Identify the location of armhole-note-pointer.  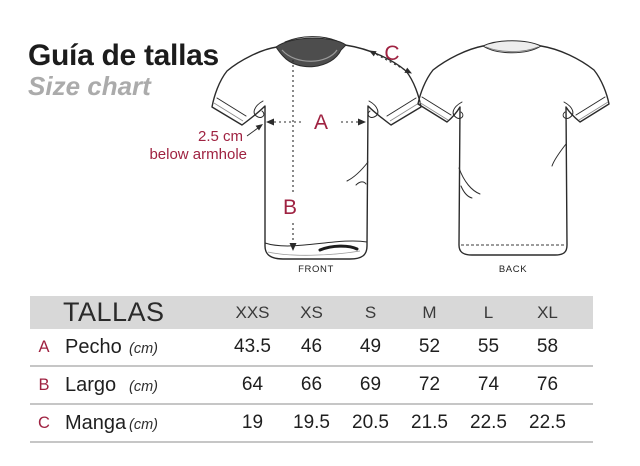
(254, 130).